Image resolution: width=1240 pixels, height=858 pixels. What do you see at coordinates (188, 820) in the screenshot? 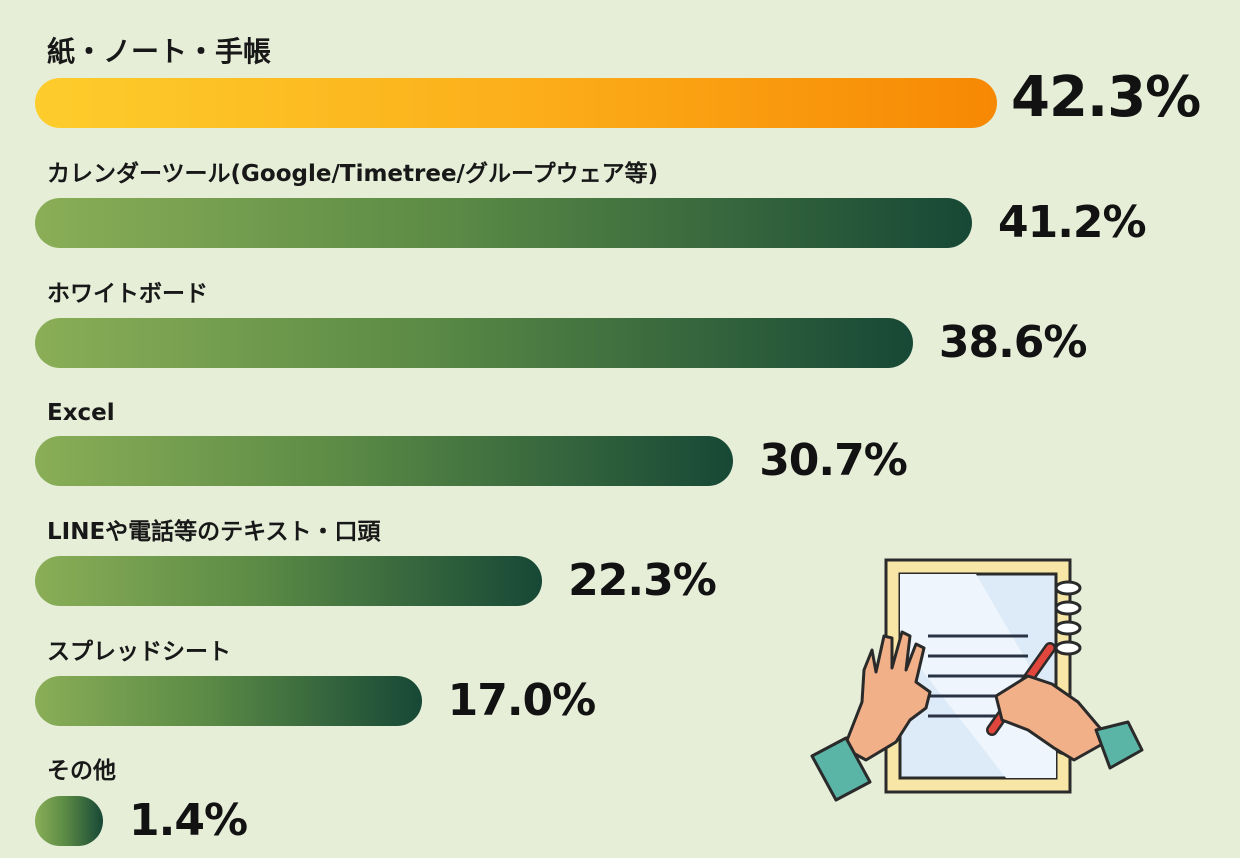
I see `value-label: 1.4%` at bounding box center [188, 820].